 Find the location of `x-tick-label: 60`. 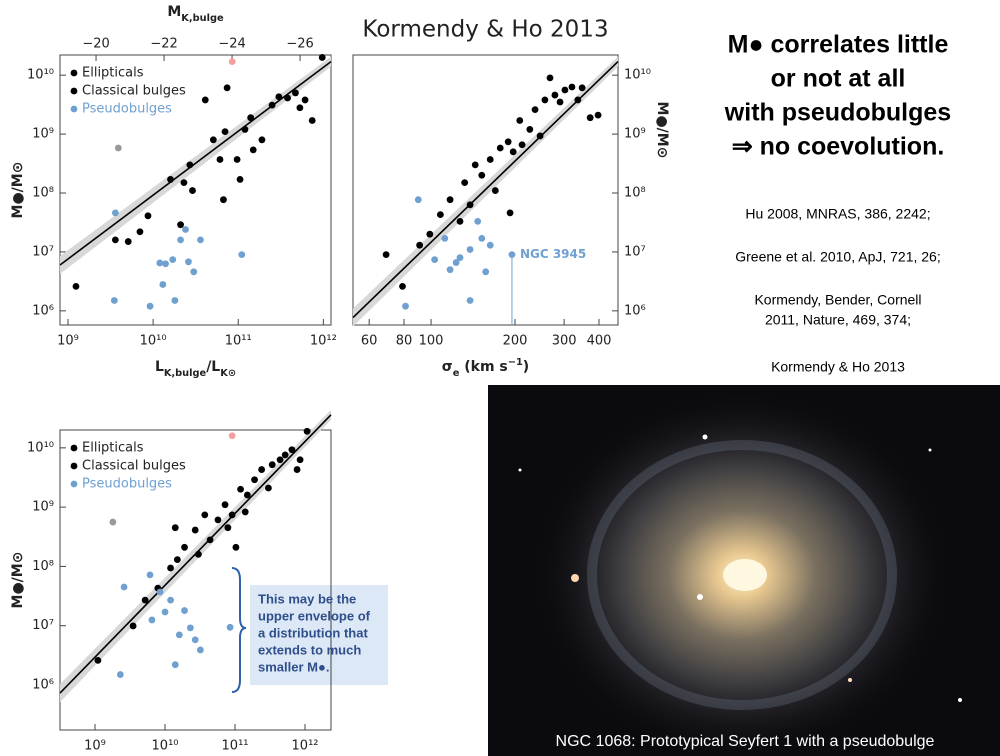

x-tick-label: 60 is located at coordinates (369, 341).